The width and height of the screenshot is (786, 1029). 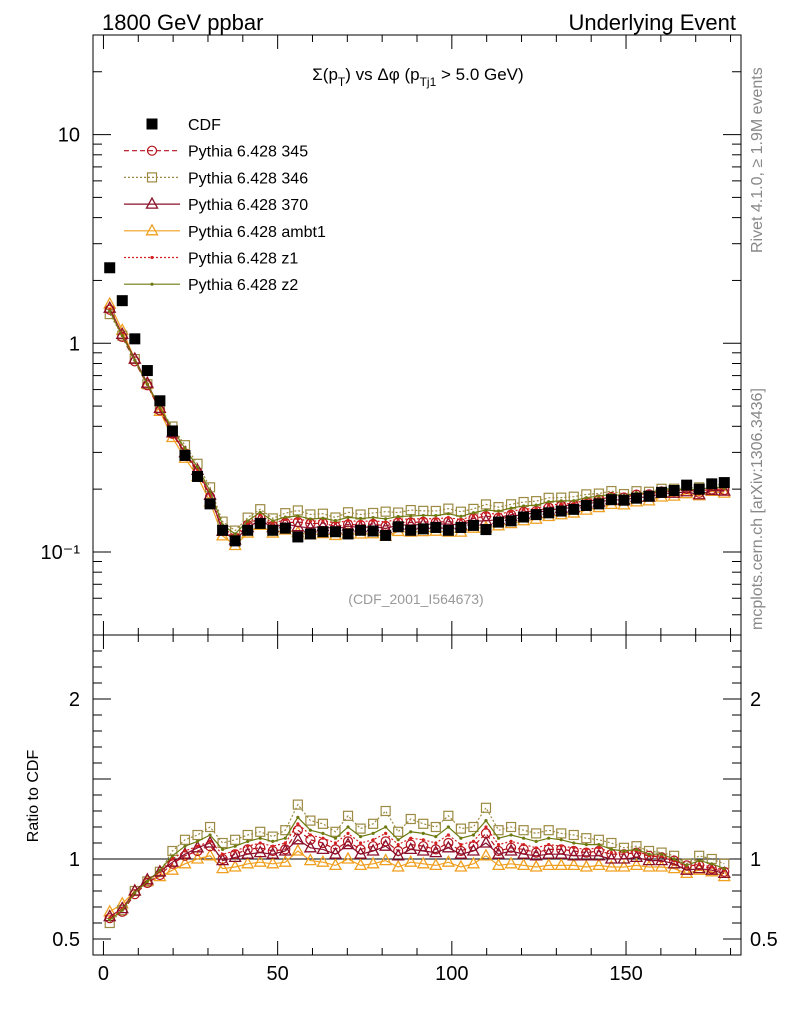 I want to click on header-left-label: 1800 GeV ppbar, so click(x=182, y=22).